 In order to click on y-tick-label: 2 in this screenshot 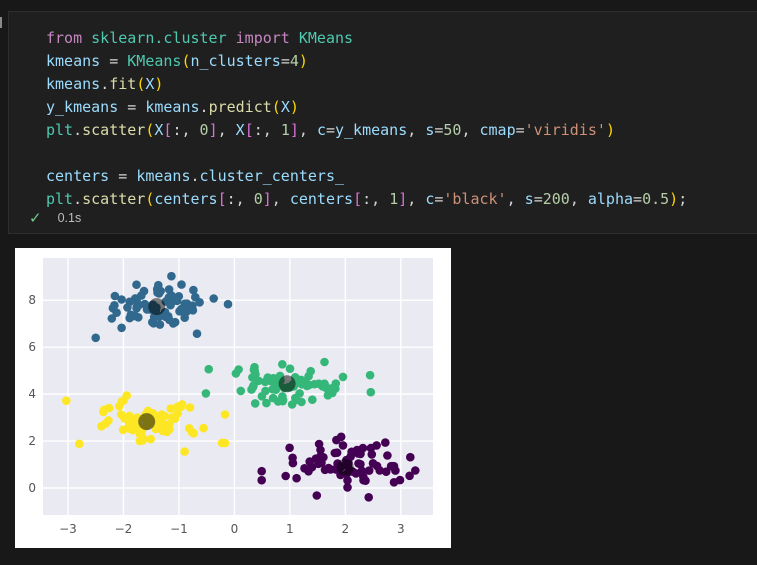, I will do `click(32, 441)`.